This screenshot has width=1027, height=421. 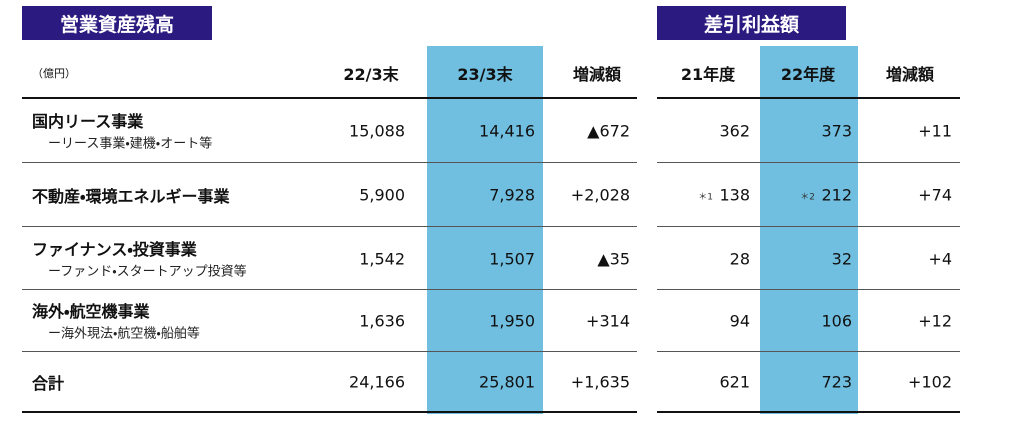 I want to click on row-label: ファイナンス・投資事業, so click(x=114, y=249).